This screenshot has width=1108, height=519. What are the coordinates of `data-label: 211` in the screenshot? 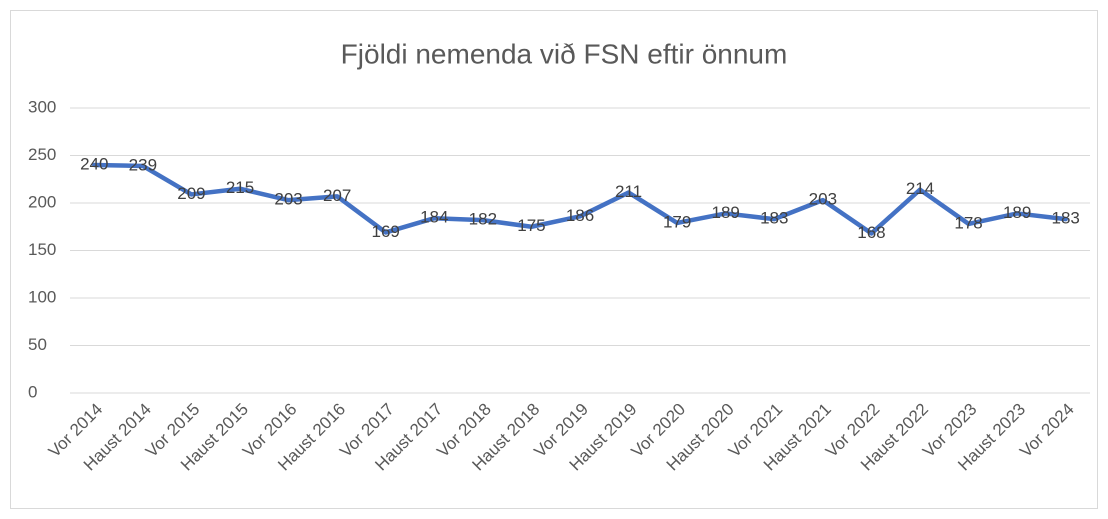 It's located at (628, 191).